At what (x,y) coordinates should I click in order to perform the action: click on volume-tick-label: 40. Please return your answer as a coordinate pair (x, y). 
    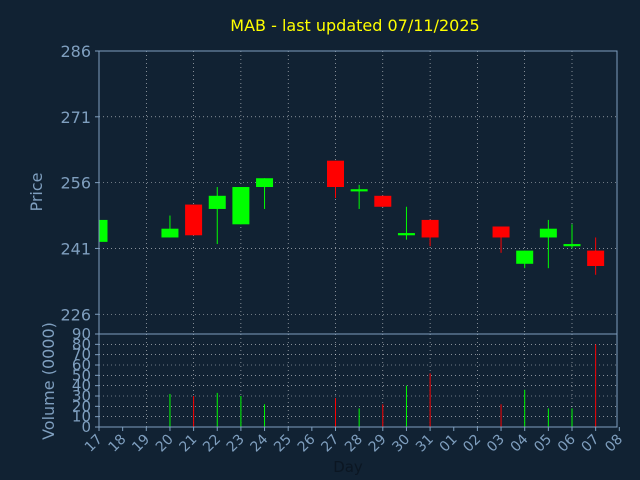
    Looking at the image, I should click on (81, 386).